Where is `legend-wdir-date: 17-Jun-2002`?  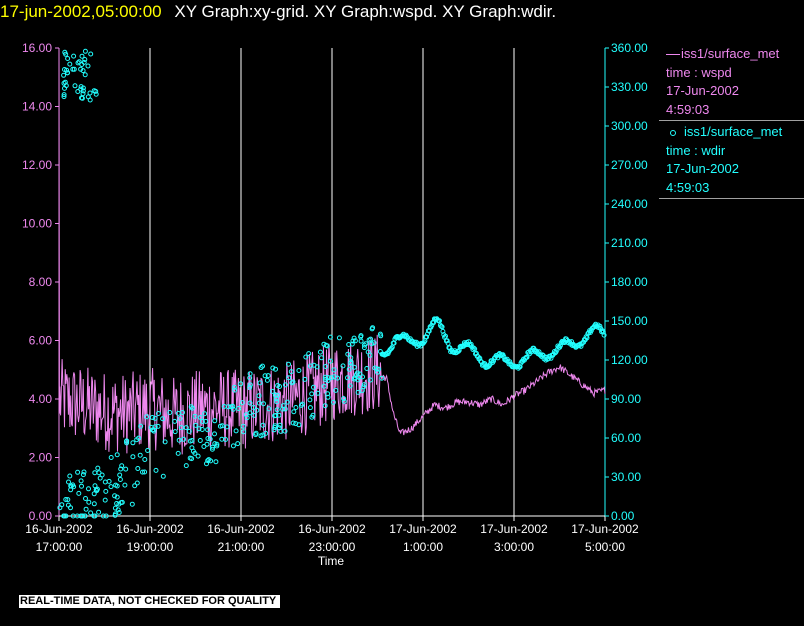
legend-wdir-date: 17-Jun-2002 is located at coordinates (702, 168).